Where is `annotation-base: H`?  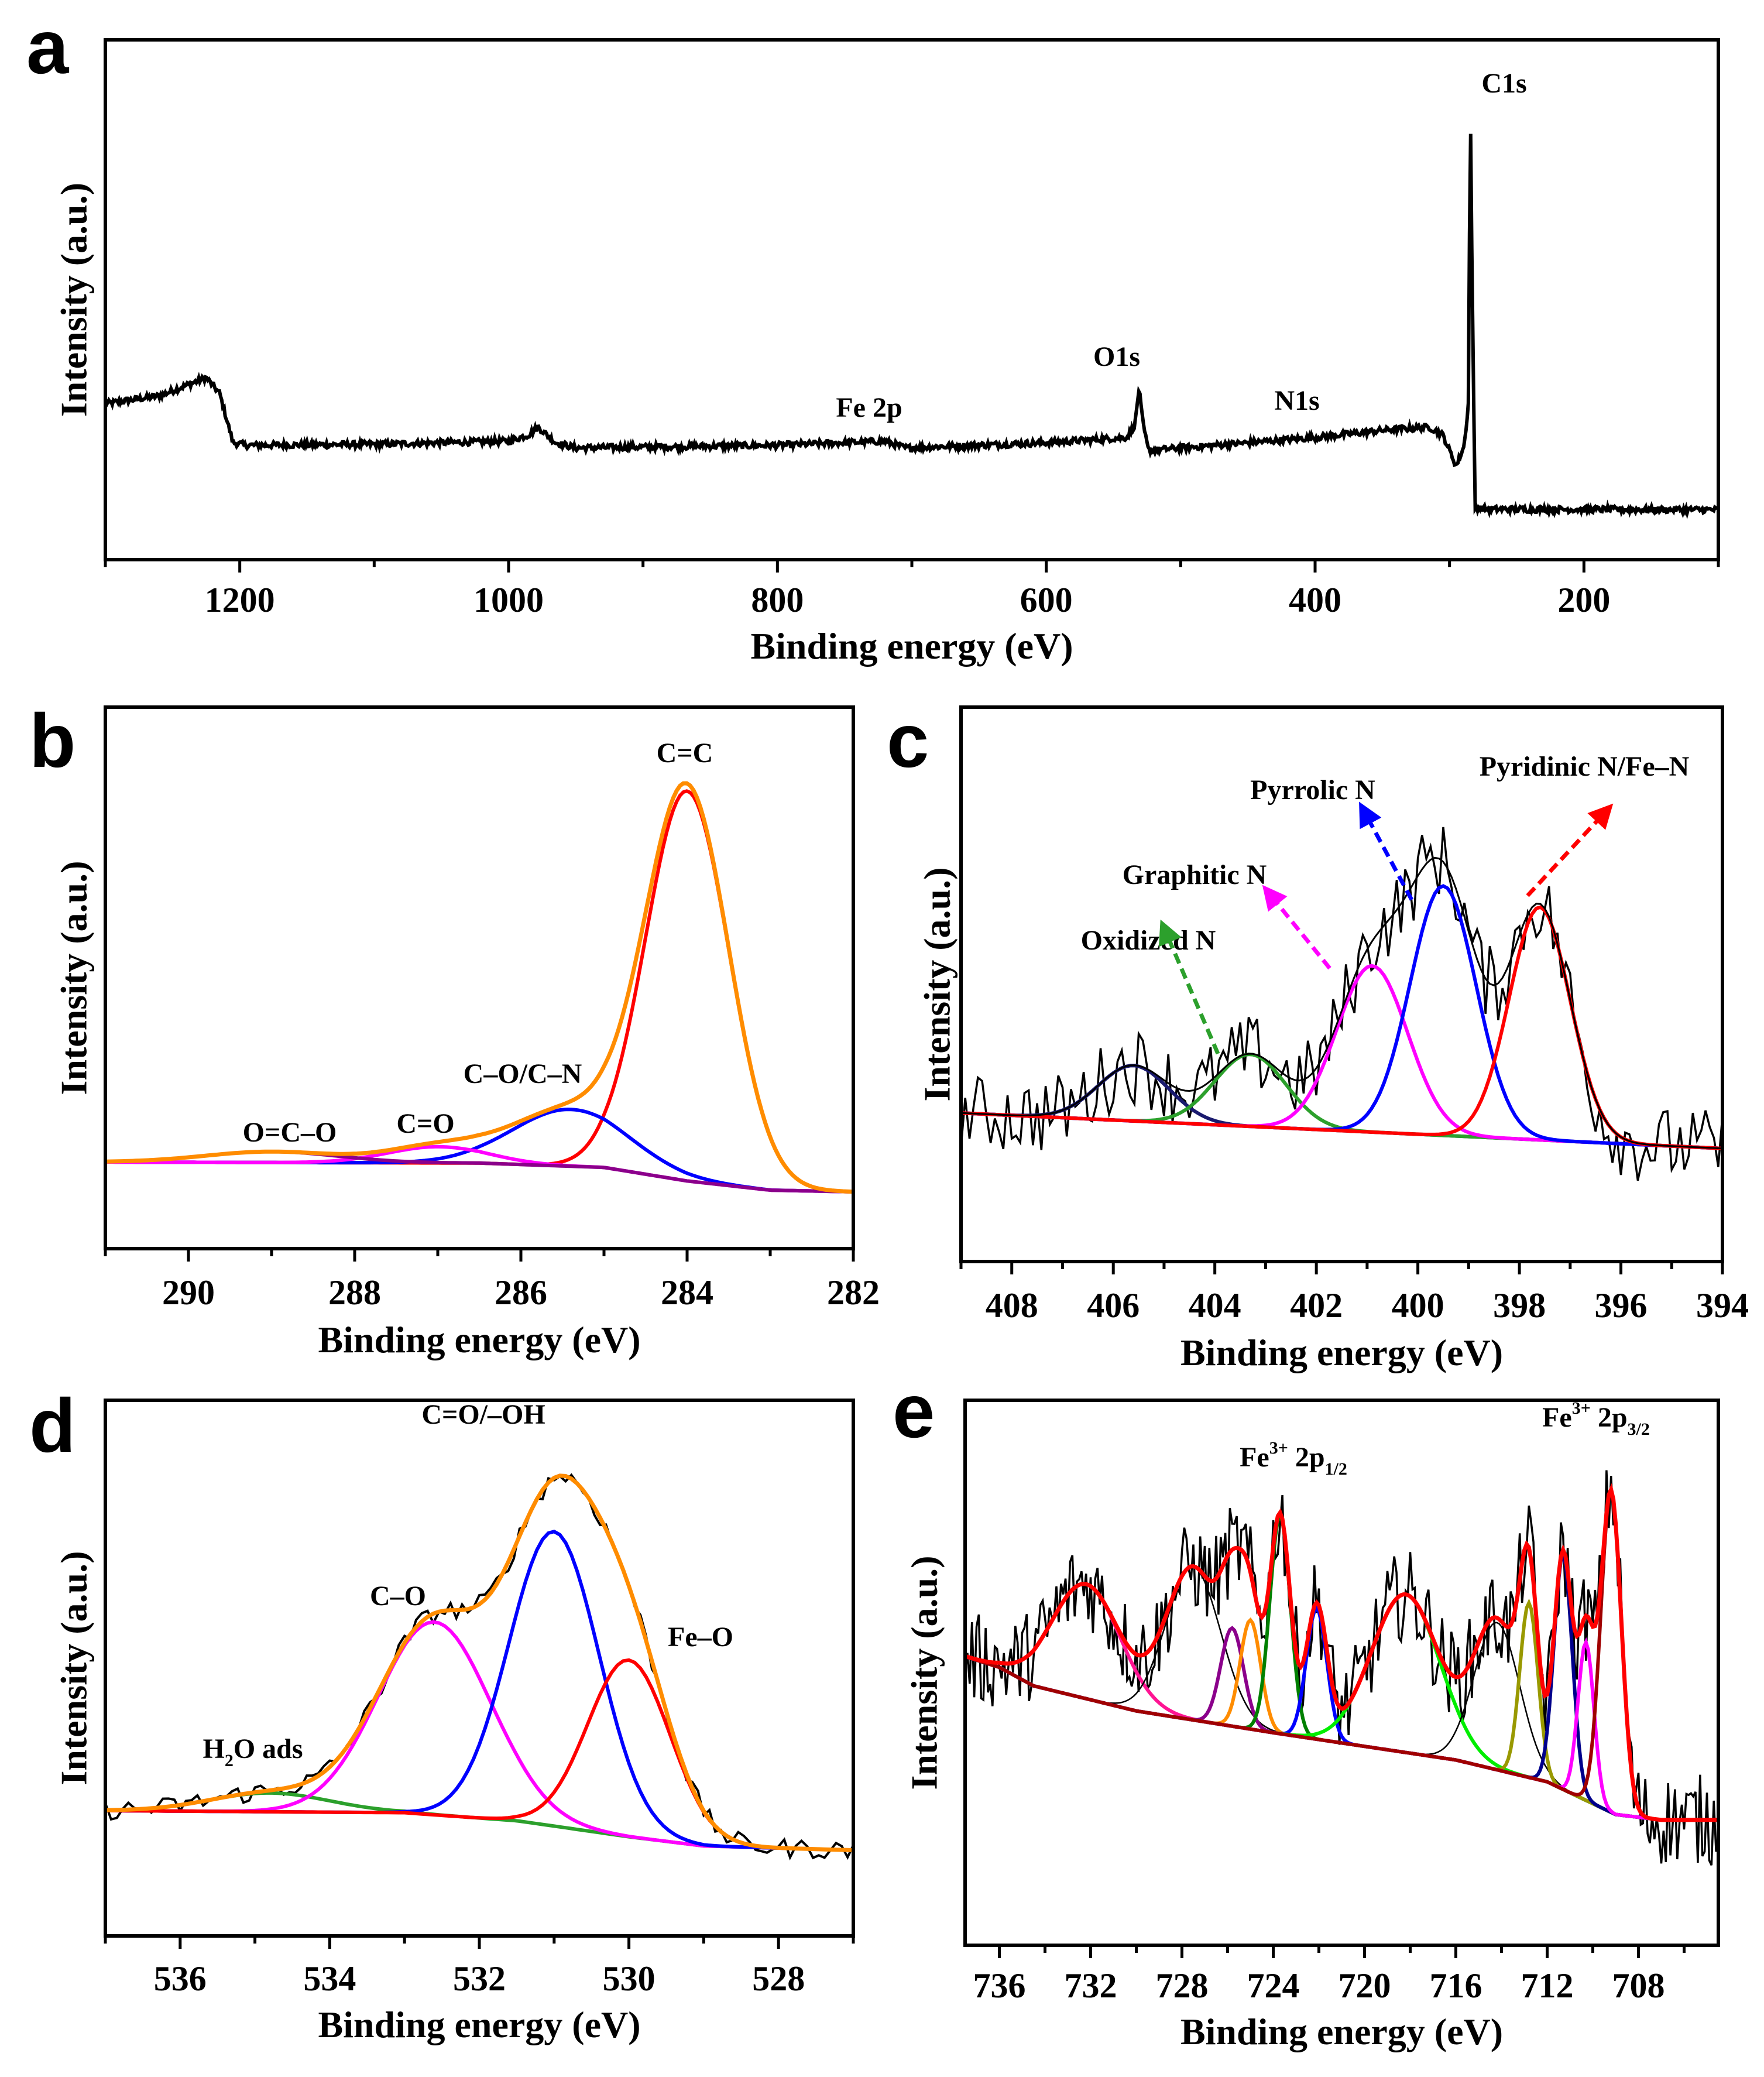 annotation-base: H is located at coordinates (213, 1748).